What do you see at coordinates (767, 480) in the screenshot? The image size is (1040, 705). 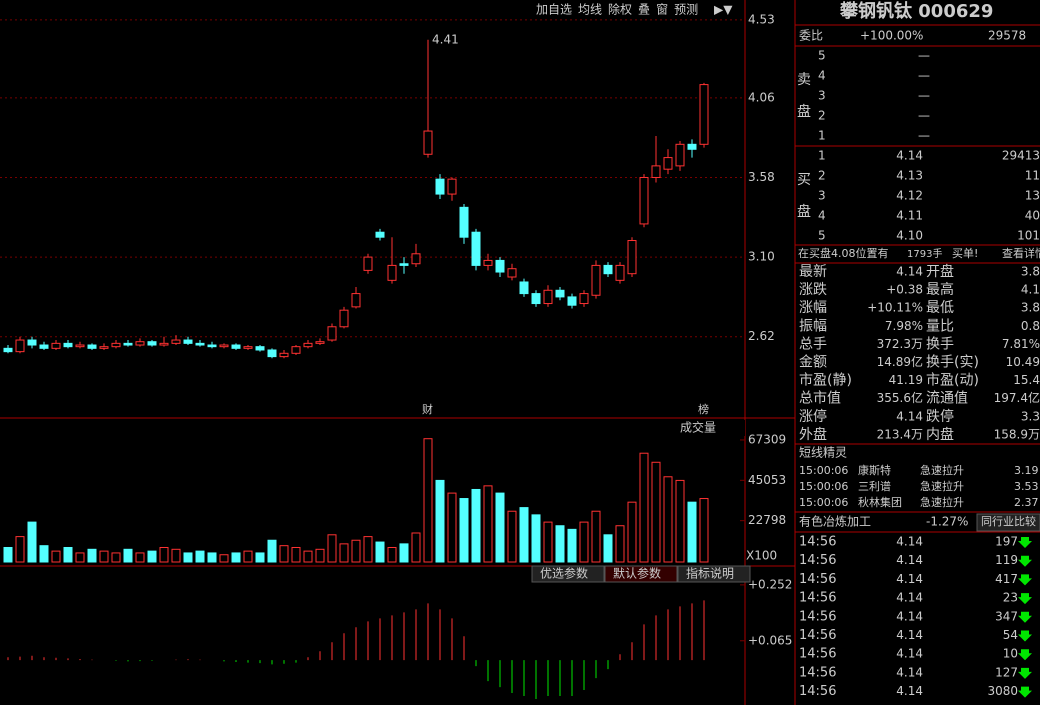 I see `y-tick-label: 45053` at bounding box center [767, 480].